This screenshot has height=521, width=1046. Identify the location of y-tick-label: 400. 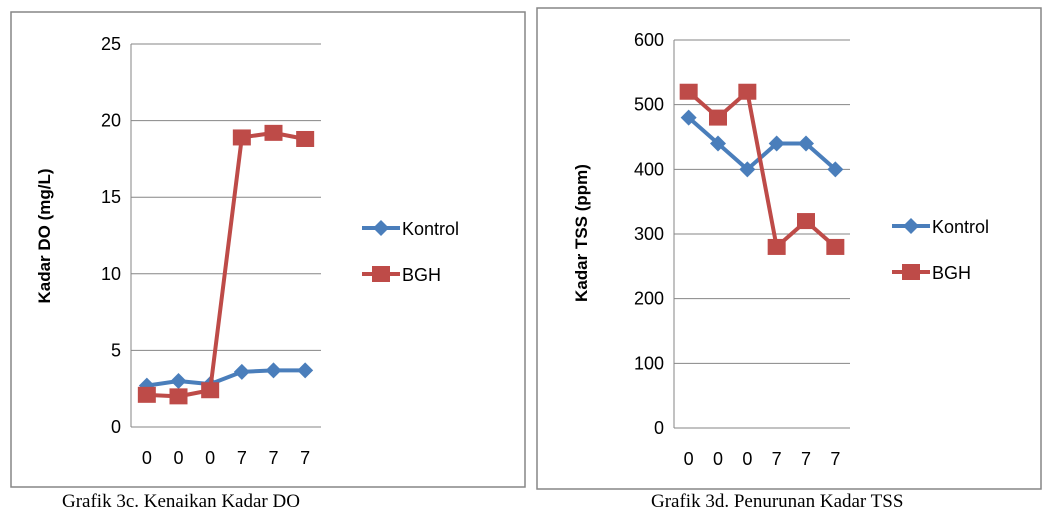
(649, 169).